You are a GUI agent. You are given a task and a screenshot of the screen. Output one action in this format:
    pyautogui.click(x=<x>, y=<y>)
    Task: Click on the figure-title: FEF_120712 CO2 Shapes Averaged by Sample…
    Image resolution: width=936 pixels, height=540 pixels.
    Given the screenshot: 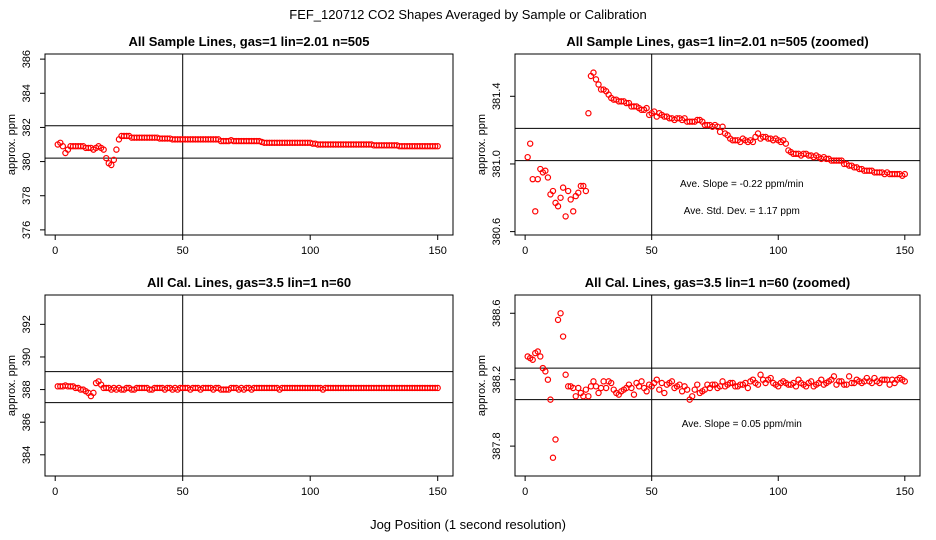 What is the action you would take?
    pyautogui.click(x=467, y=14)
    